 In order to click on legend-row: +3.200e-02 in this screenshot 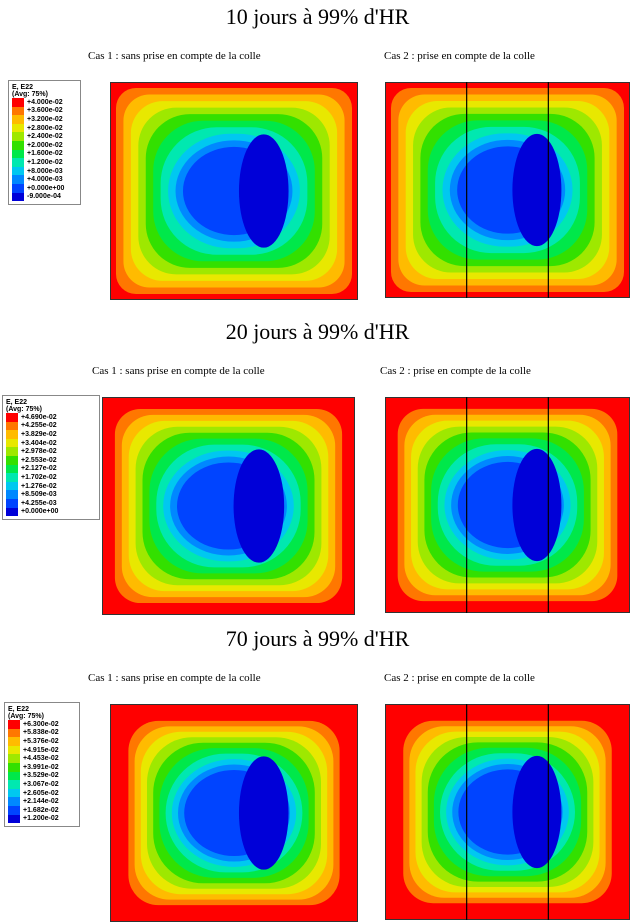, I will do `click(44, 119)`.